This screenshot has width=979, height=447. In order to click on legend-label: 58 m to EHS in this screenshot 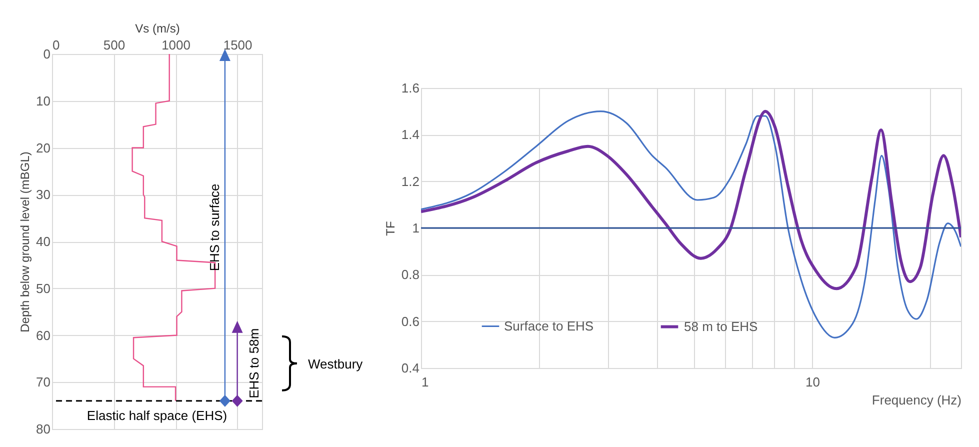, I will do `click(721, 326)`.